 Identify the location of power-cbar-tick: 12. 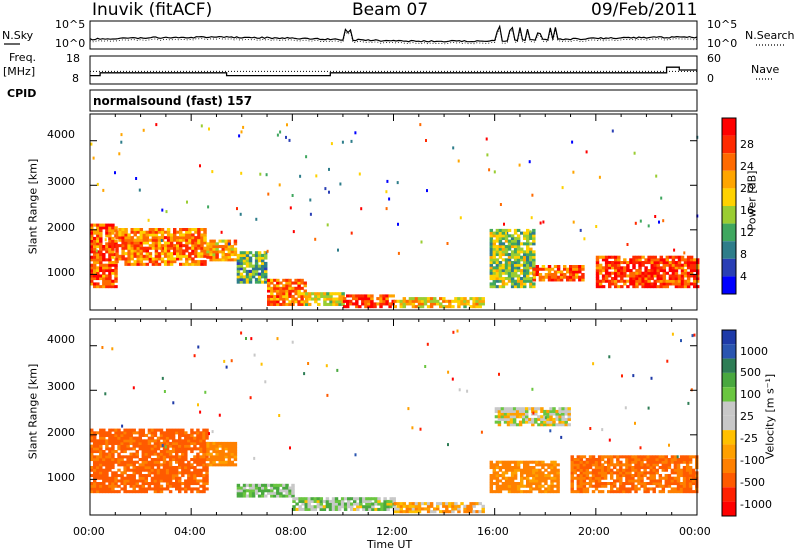
(747, 232).